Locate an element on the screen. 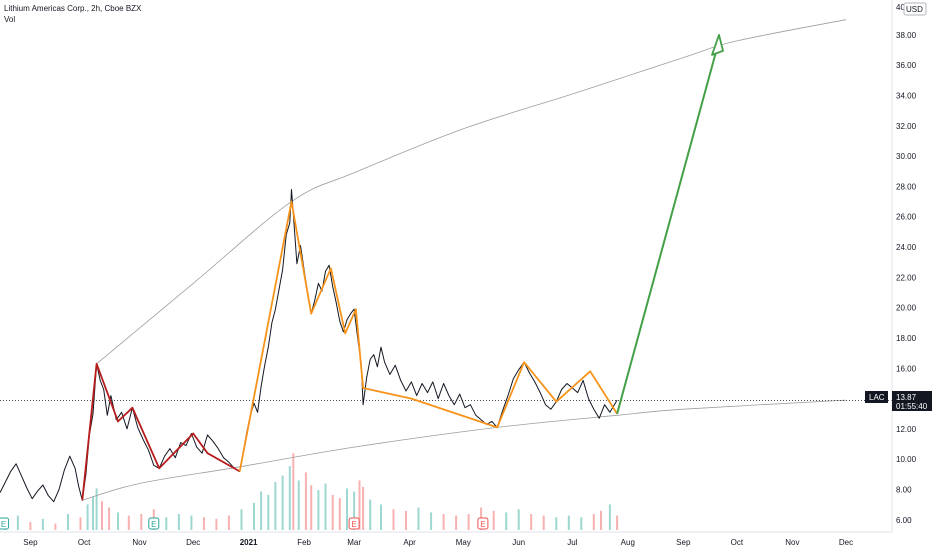  volume-bars is located at coordinates (311, 491).